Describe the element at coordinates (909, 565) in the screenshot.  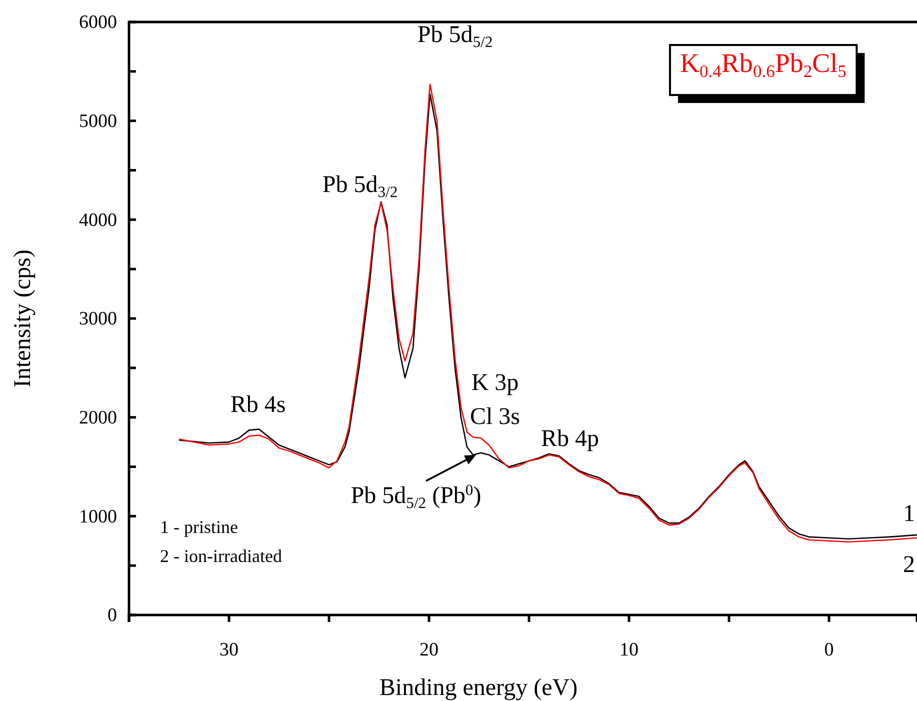
I see `series-label: 2` at that location.